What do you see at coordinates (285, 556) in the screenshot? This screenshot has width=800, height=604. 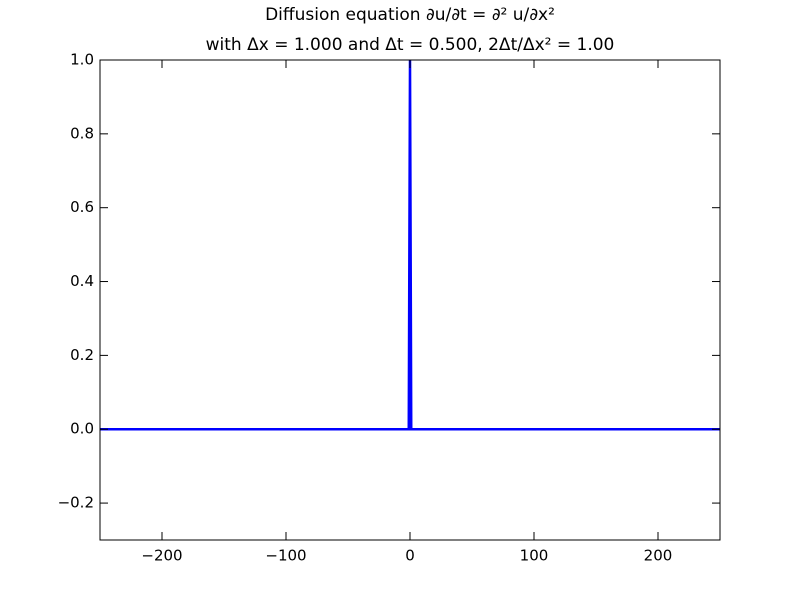 I see `x-tick-label: −100` at bounding box center [285, 556].